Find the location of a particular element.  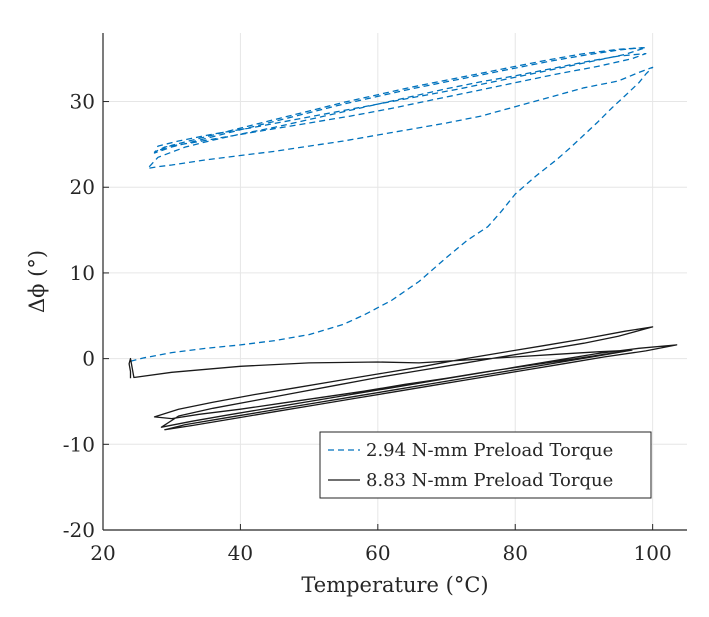

x-tick-label: 20 is located at coordinates (102, 553).